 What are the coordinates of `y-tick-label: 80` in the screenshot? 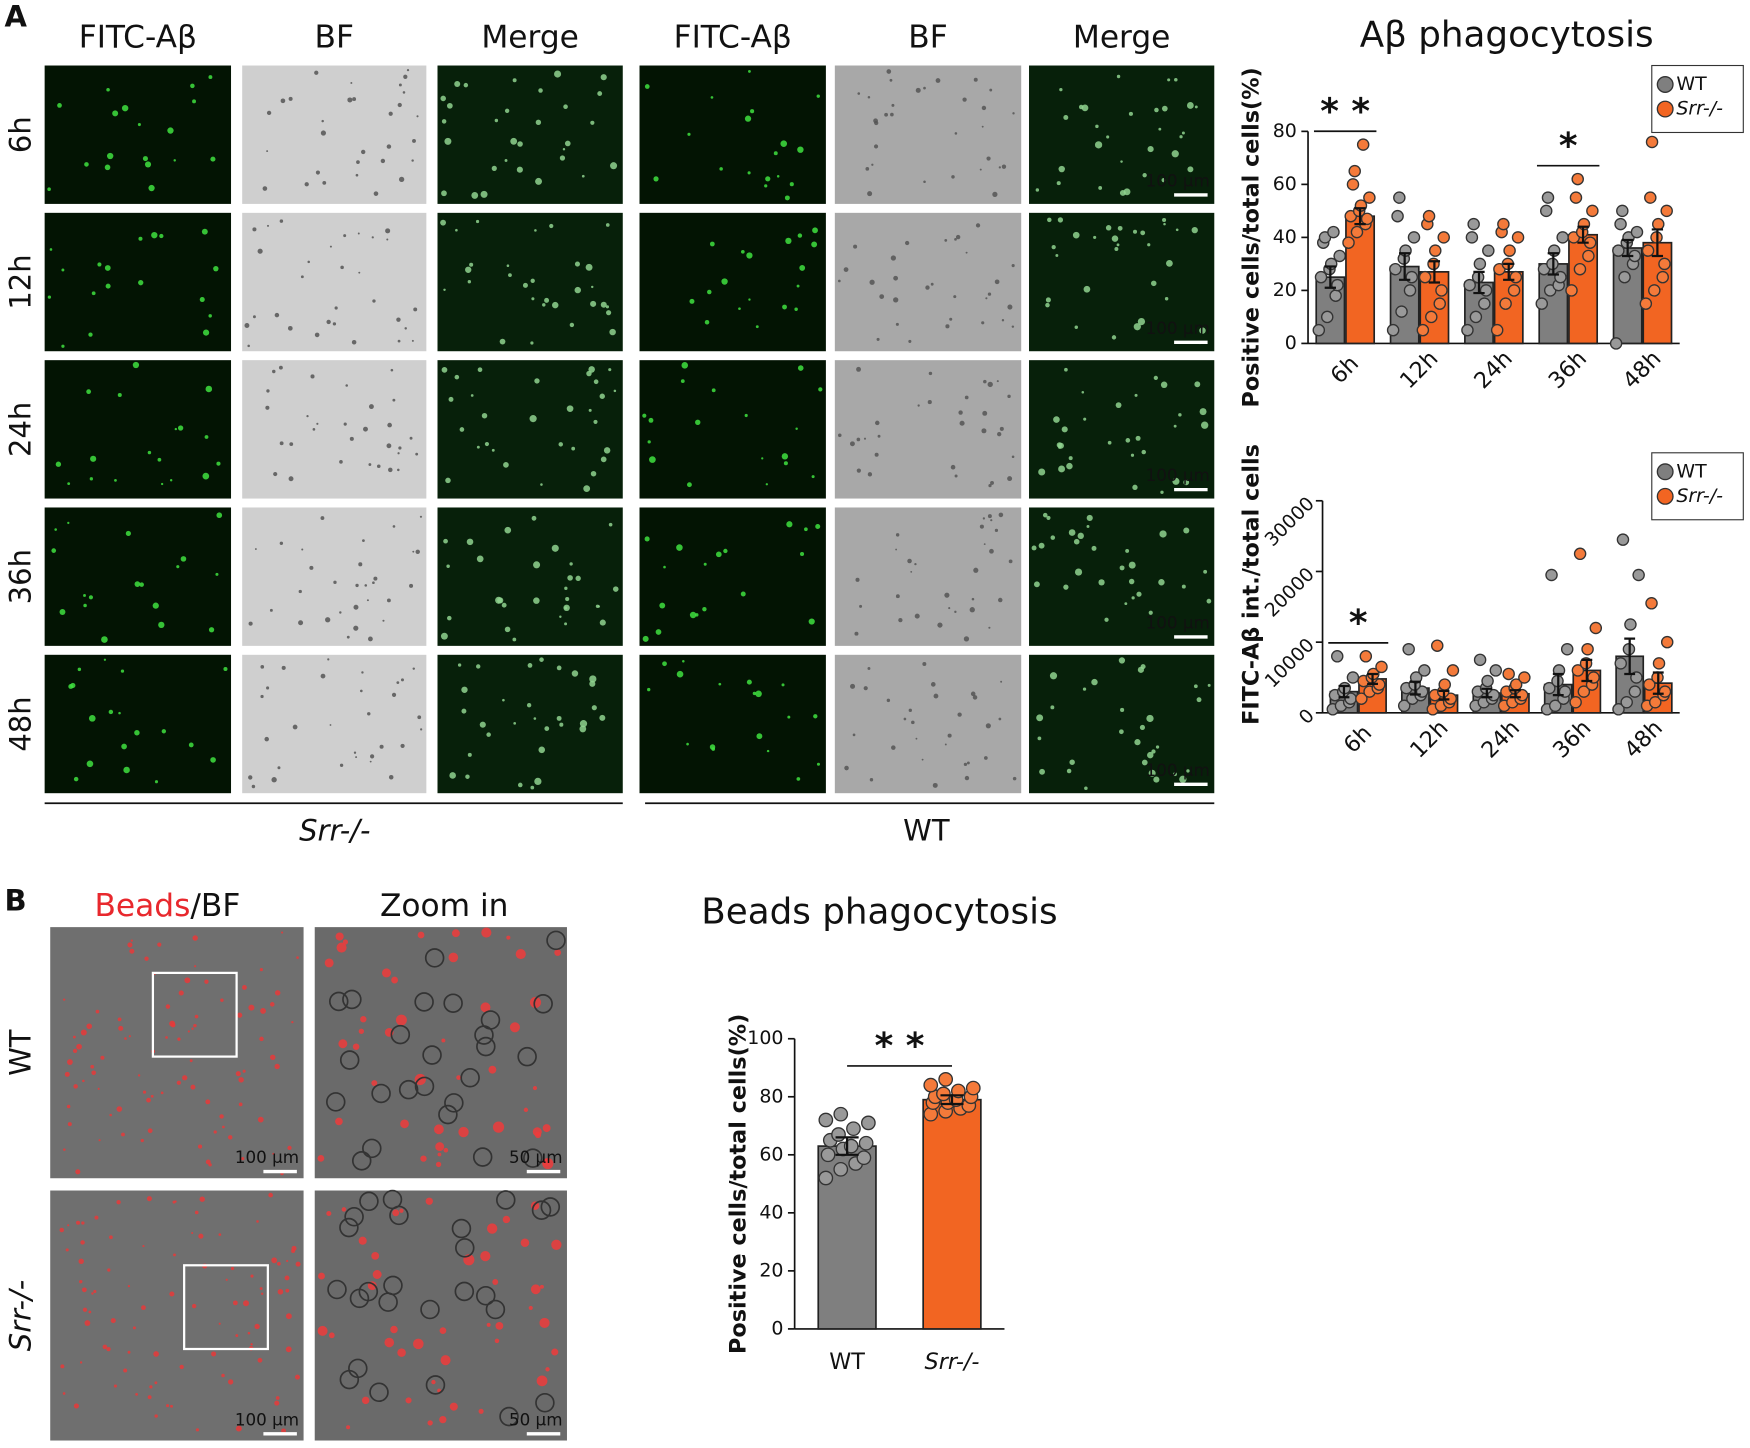 It's located at (771, 1096).